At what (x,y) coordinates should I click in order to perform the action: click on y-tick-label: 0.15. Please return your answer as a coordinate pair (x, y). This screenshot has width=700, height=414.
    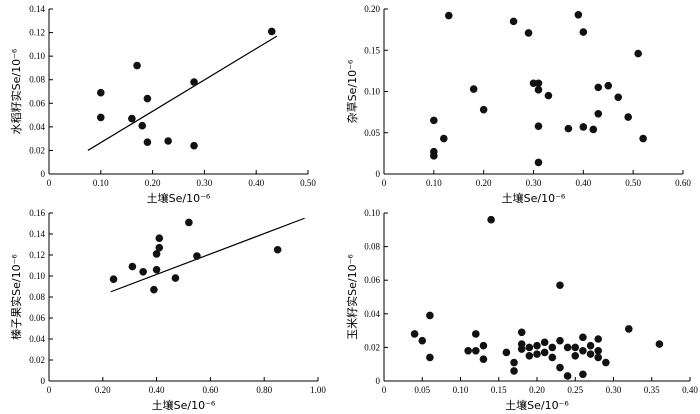
    Looking at the image, I should click on (372, 50).